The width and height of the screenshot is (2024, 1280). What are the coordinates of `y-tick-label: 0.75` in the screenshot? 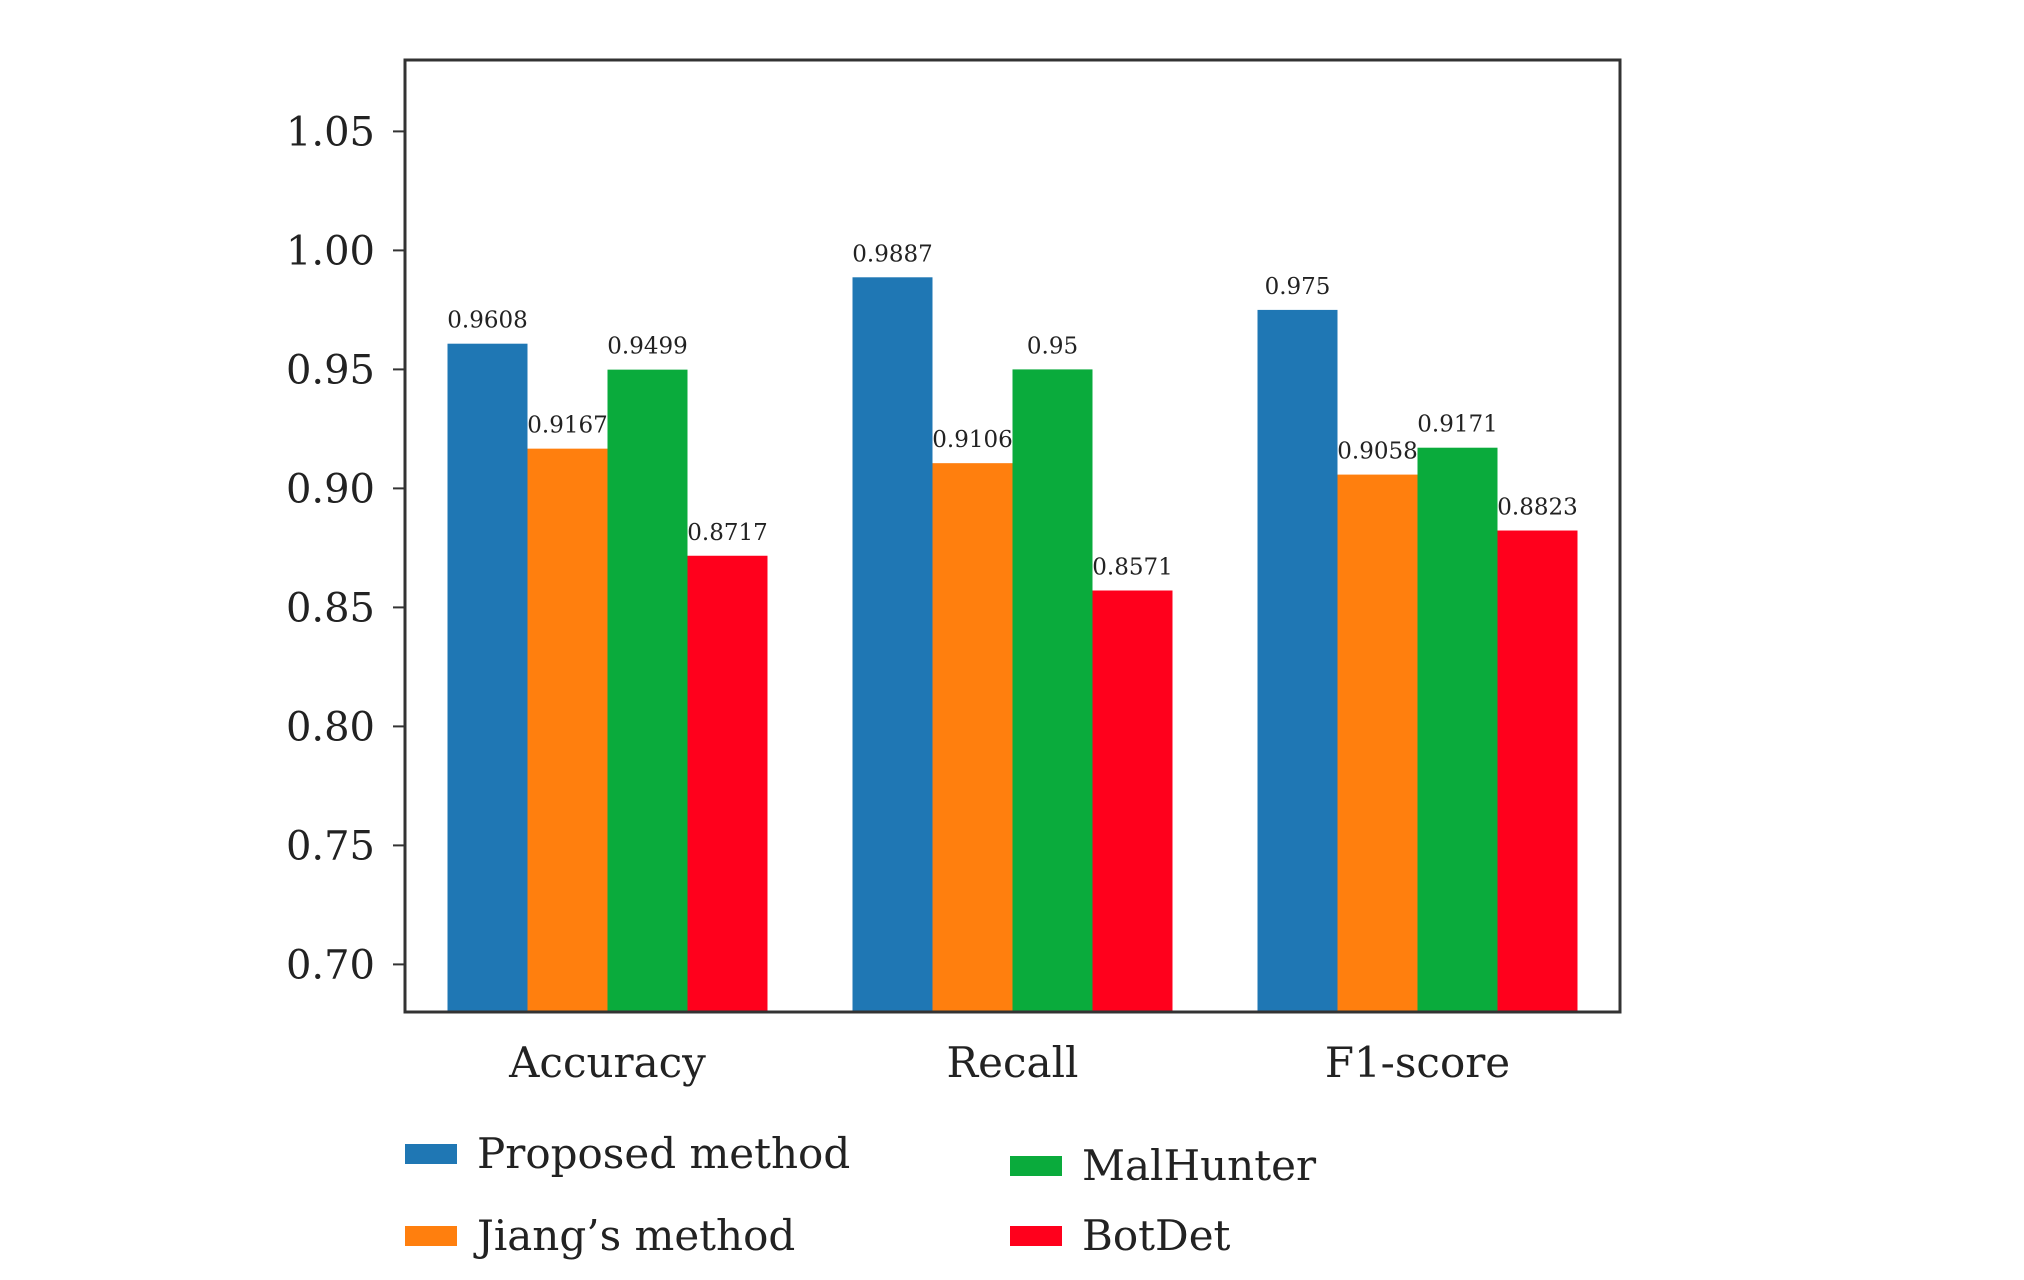 It's located at (330, 846).